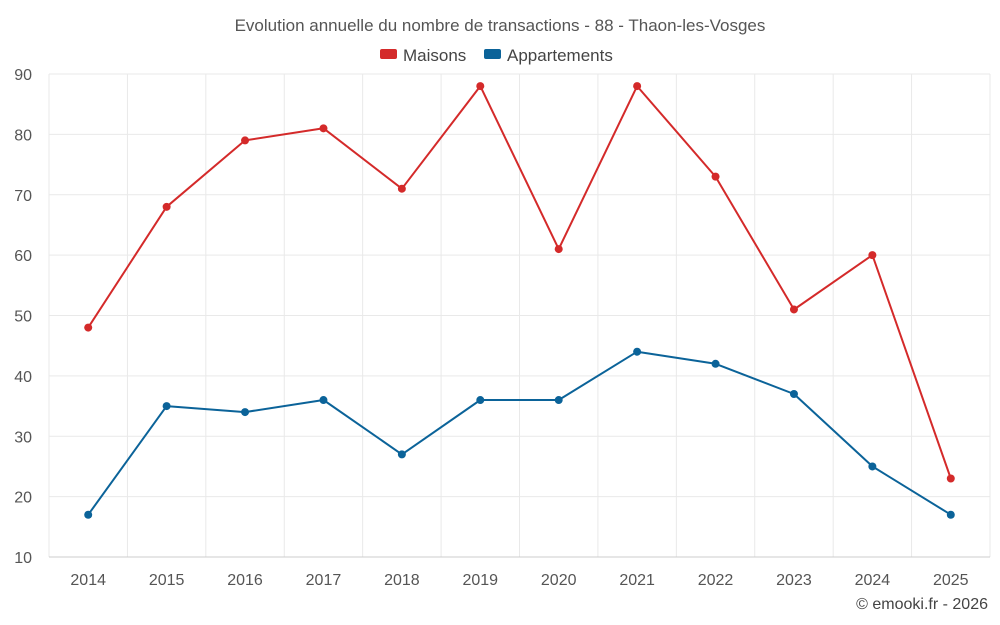 The image size is (1000, 625). What do you see at coordinates (245, 580) in the screenshot?
I see `x-tick-label: 2016` at bounding box center [245, 580].